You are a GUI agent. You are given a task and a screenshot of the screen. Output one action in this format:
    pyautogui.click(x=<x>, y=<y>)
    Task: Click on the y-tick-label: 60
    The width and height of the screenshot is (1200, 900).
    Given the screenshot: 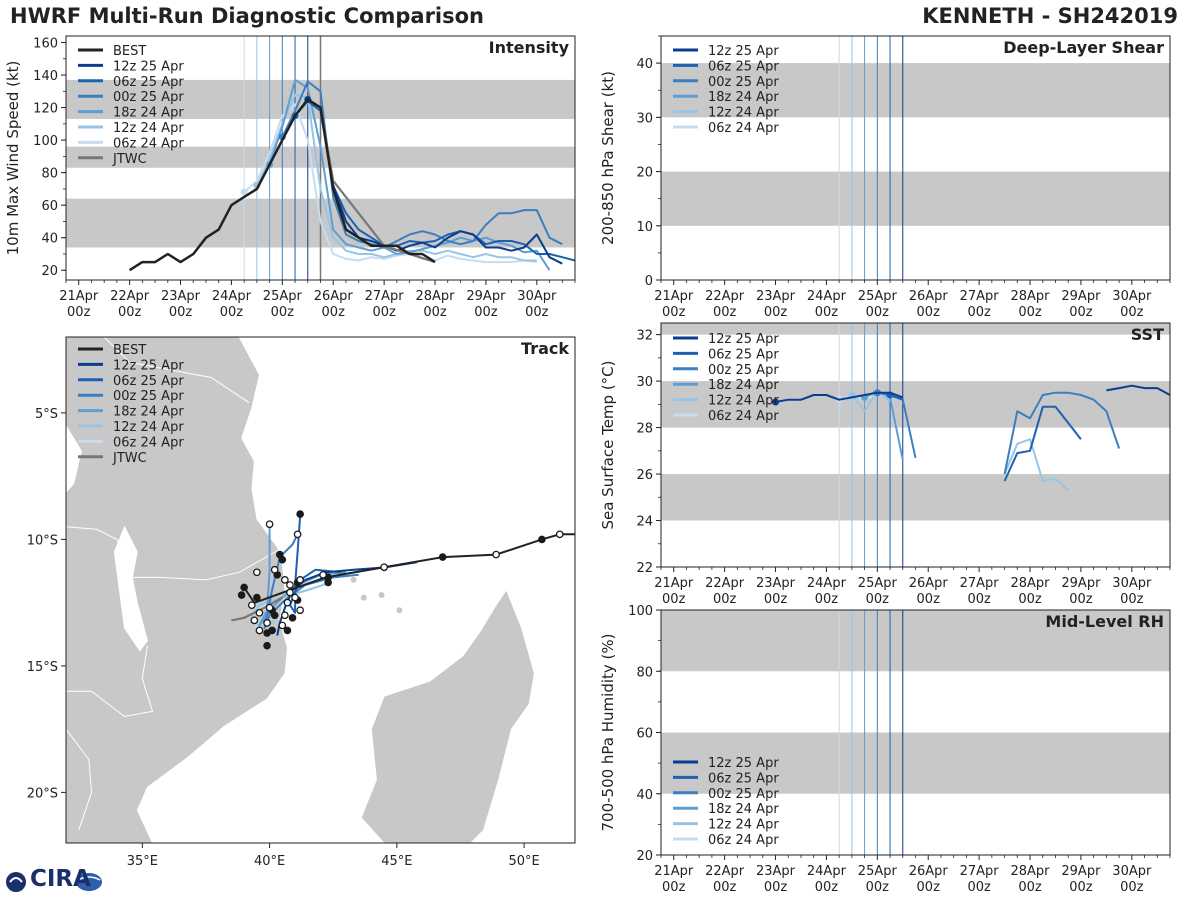 What is the action you would take?
    pyautogui.click(x=49, y=206)
    